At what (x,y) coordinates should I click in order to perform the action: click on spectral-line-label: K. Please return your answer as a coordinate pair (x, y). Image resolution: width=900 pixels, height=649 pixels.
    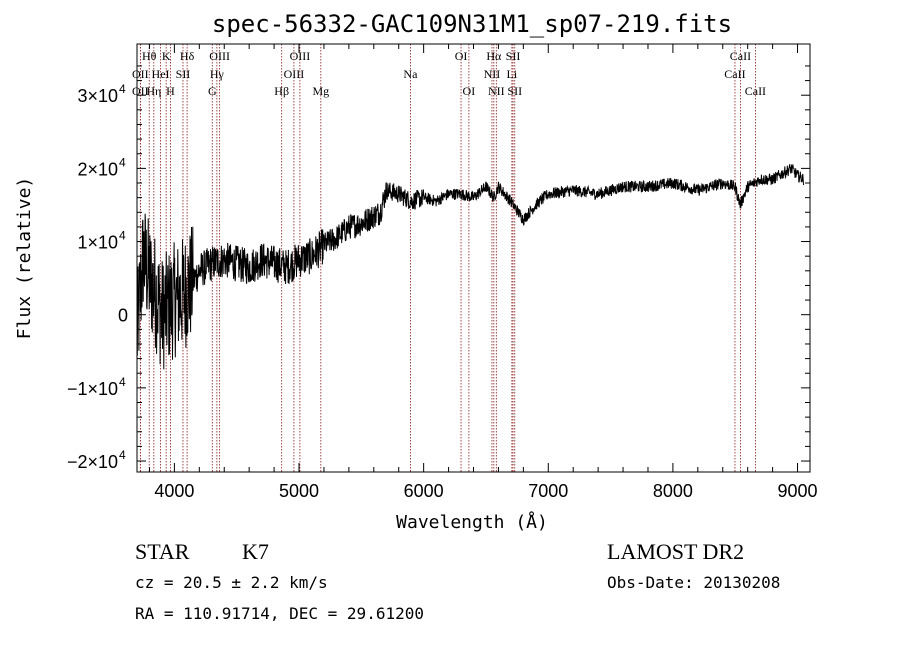
    Looking at the image, I should click on (166, 56).